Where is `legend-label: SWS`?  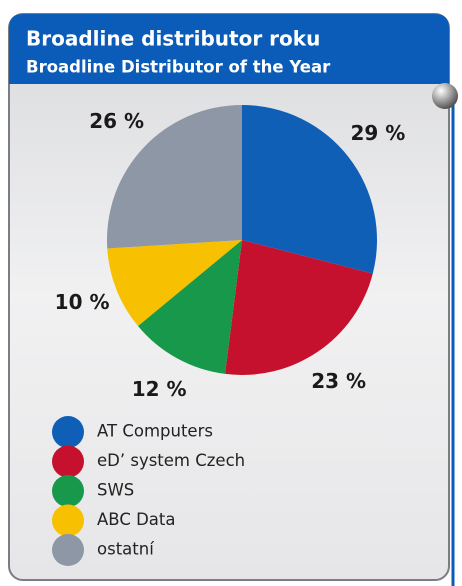 legend-label: SWS is located at coordinates (115, 490).